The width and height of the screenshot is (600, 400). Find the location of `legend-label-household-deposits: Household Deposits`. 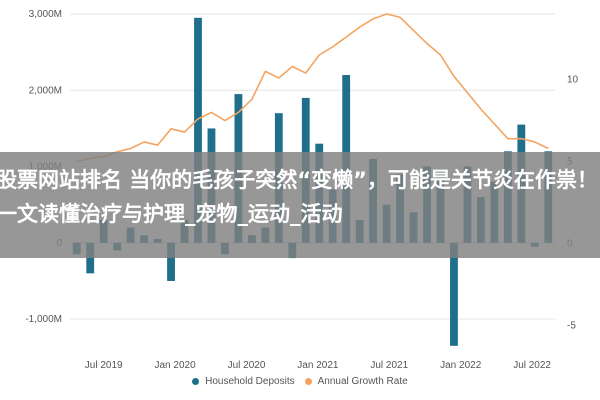

legend-label-household-deposits: Household Deposits is located at coordinates (250, 381).